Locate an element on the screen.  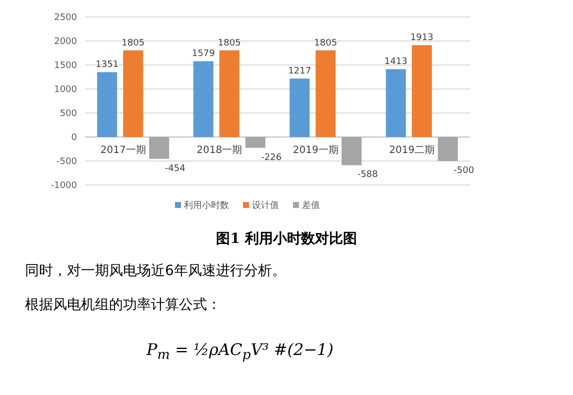
legend-label: 设计值 is located at coordinates (265, 205).